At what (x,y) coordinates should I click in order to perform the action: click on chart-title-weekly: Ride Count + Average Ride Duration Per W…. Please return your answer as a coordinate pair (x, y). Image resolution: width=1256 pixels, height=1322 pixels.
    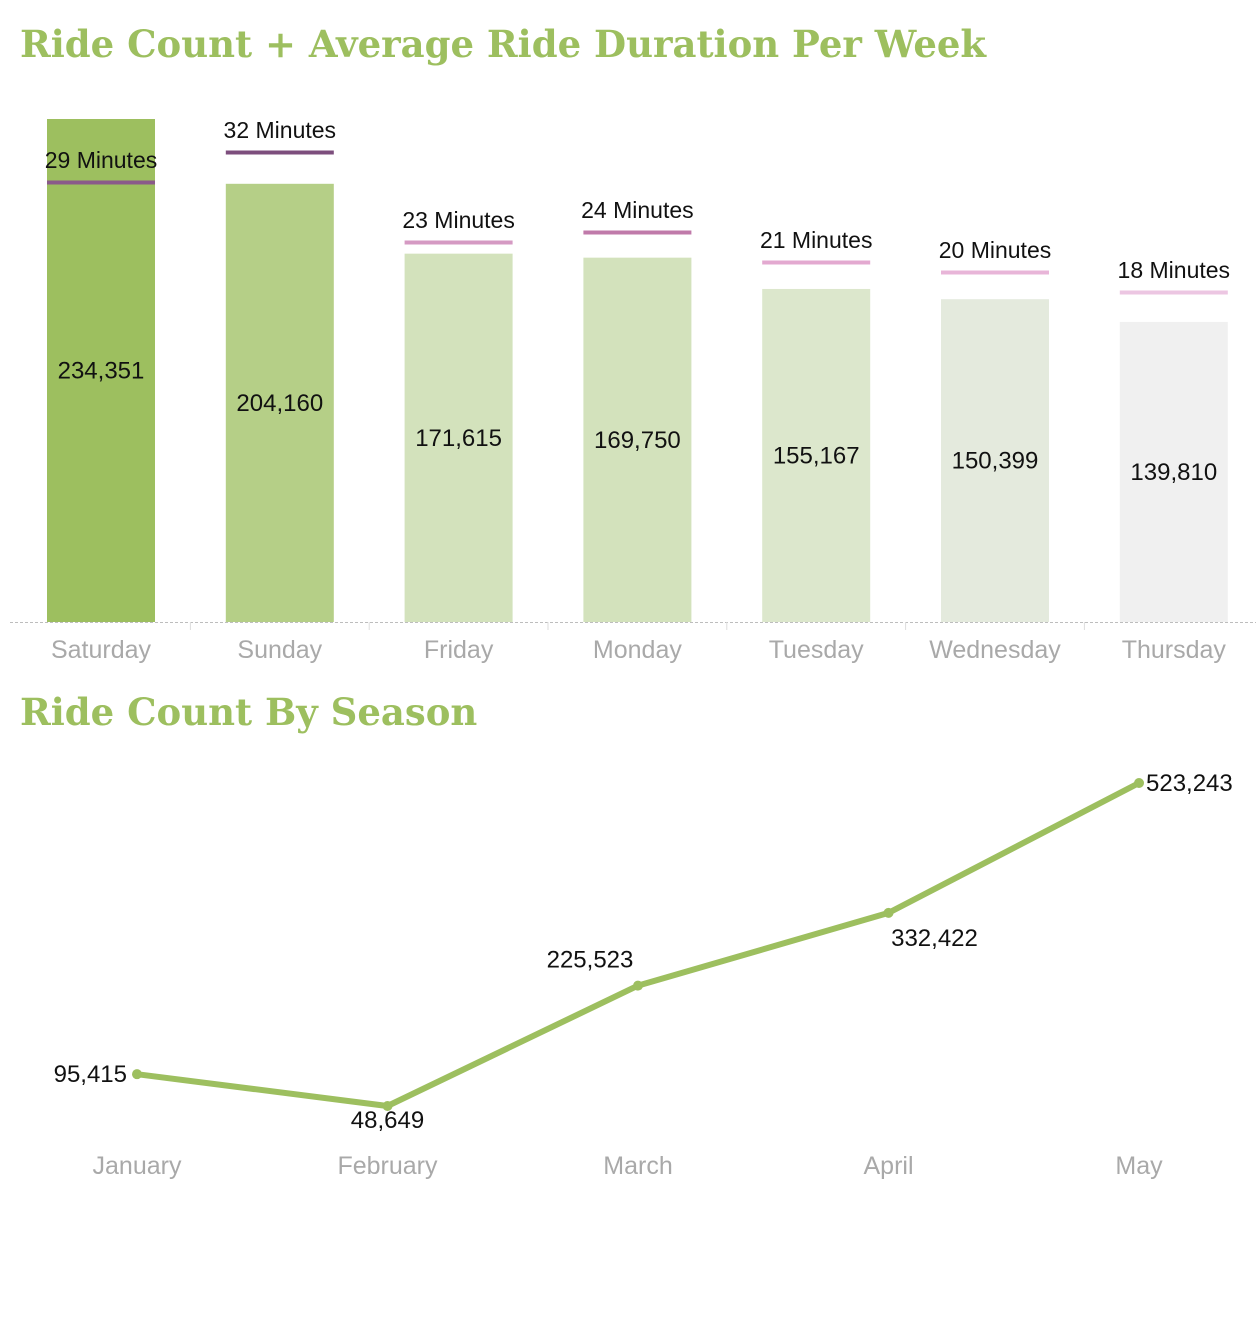
    Looking at the image, I should click on (503, 44).